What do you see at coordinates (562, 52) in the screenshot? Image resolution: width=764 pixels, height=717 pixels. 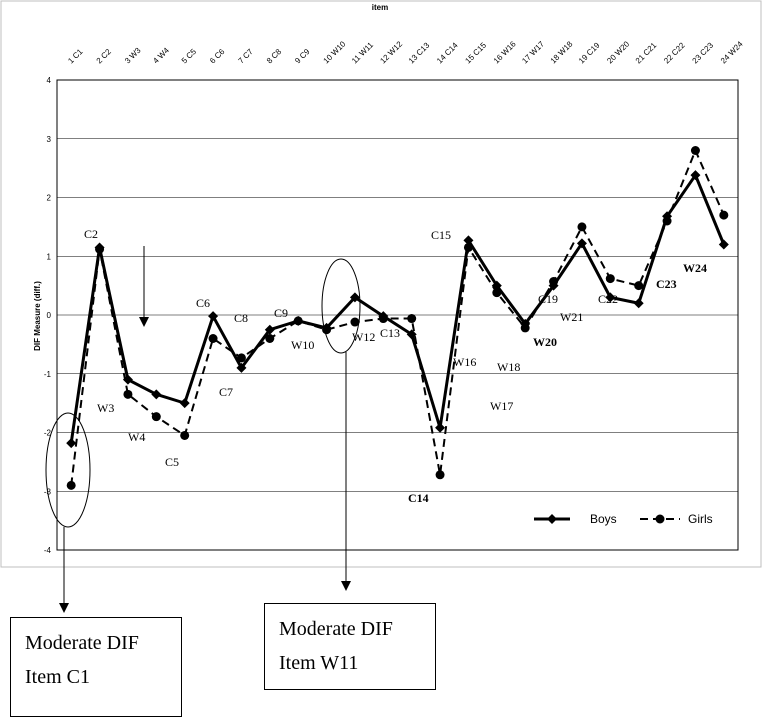 I see `x-tick-label: 18 W18` at bounding box center [562, 52].